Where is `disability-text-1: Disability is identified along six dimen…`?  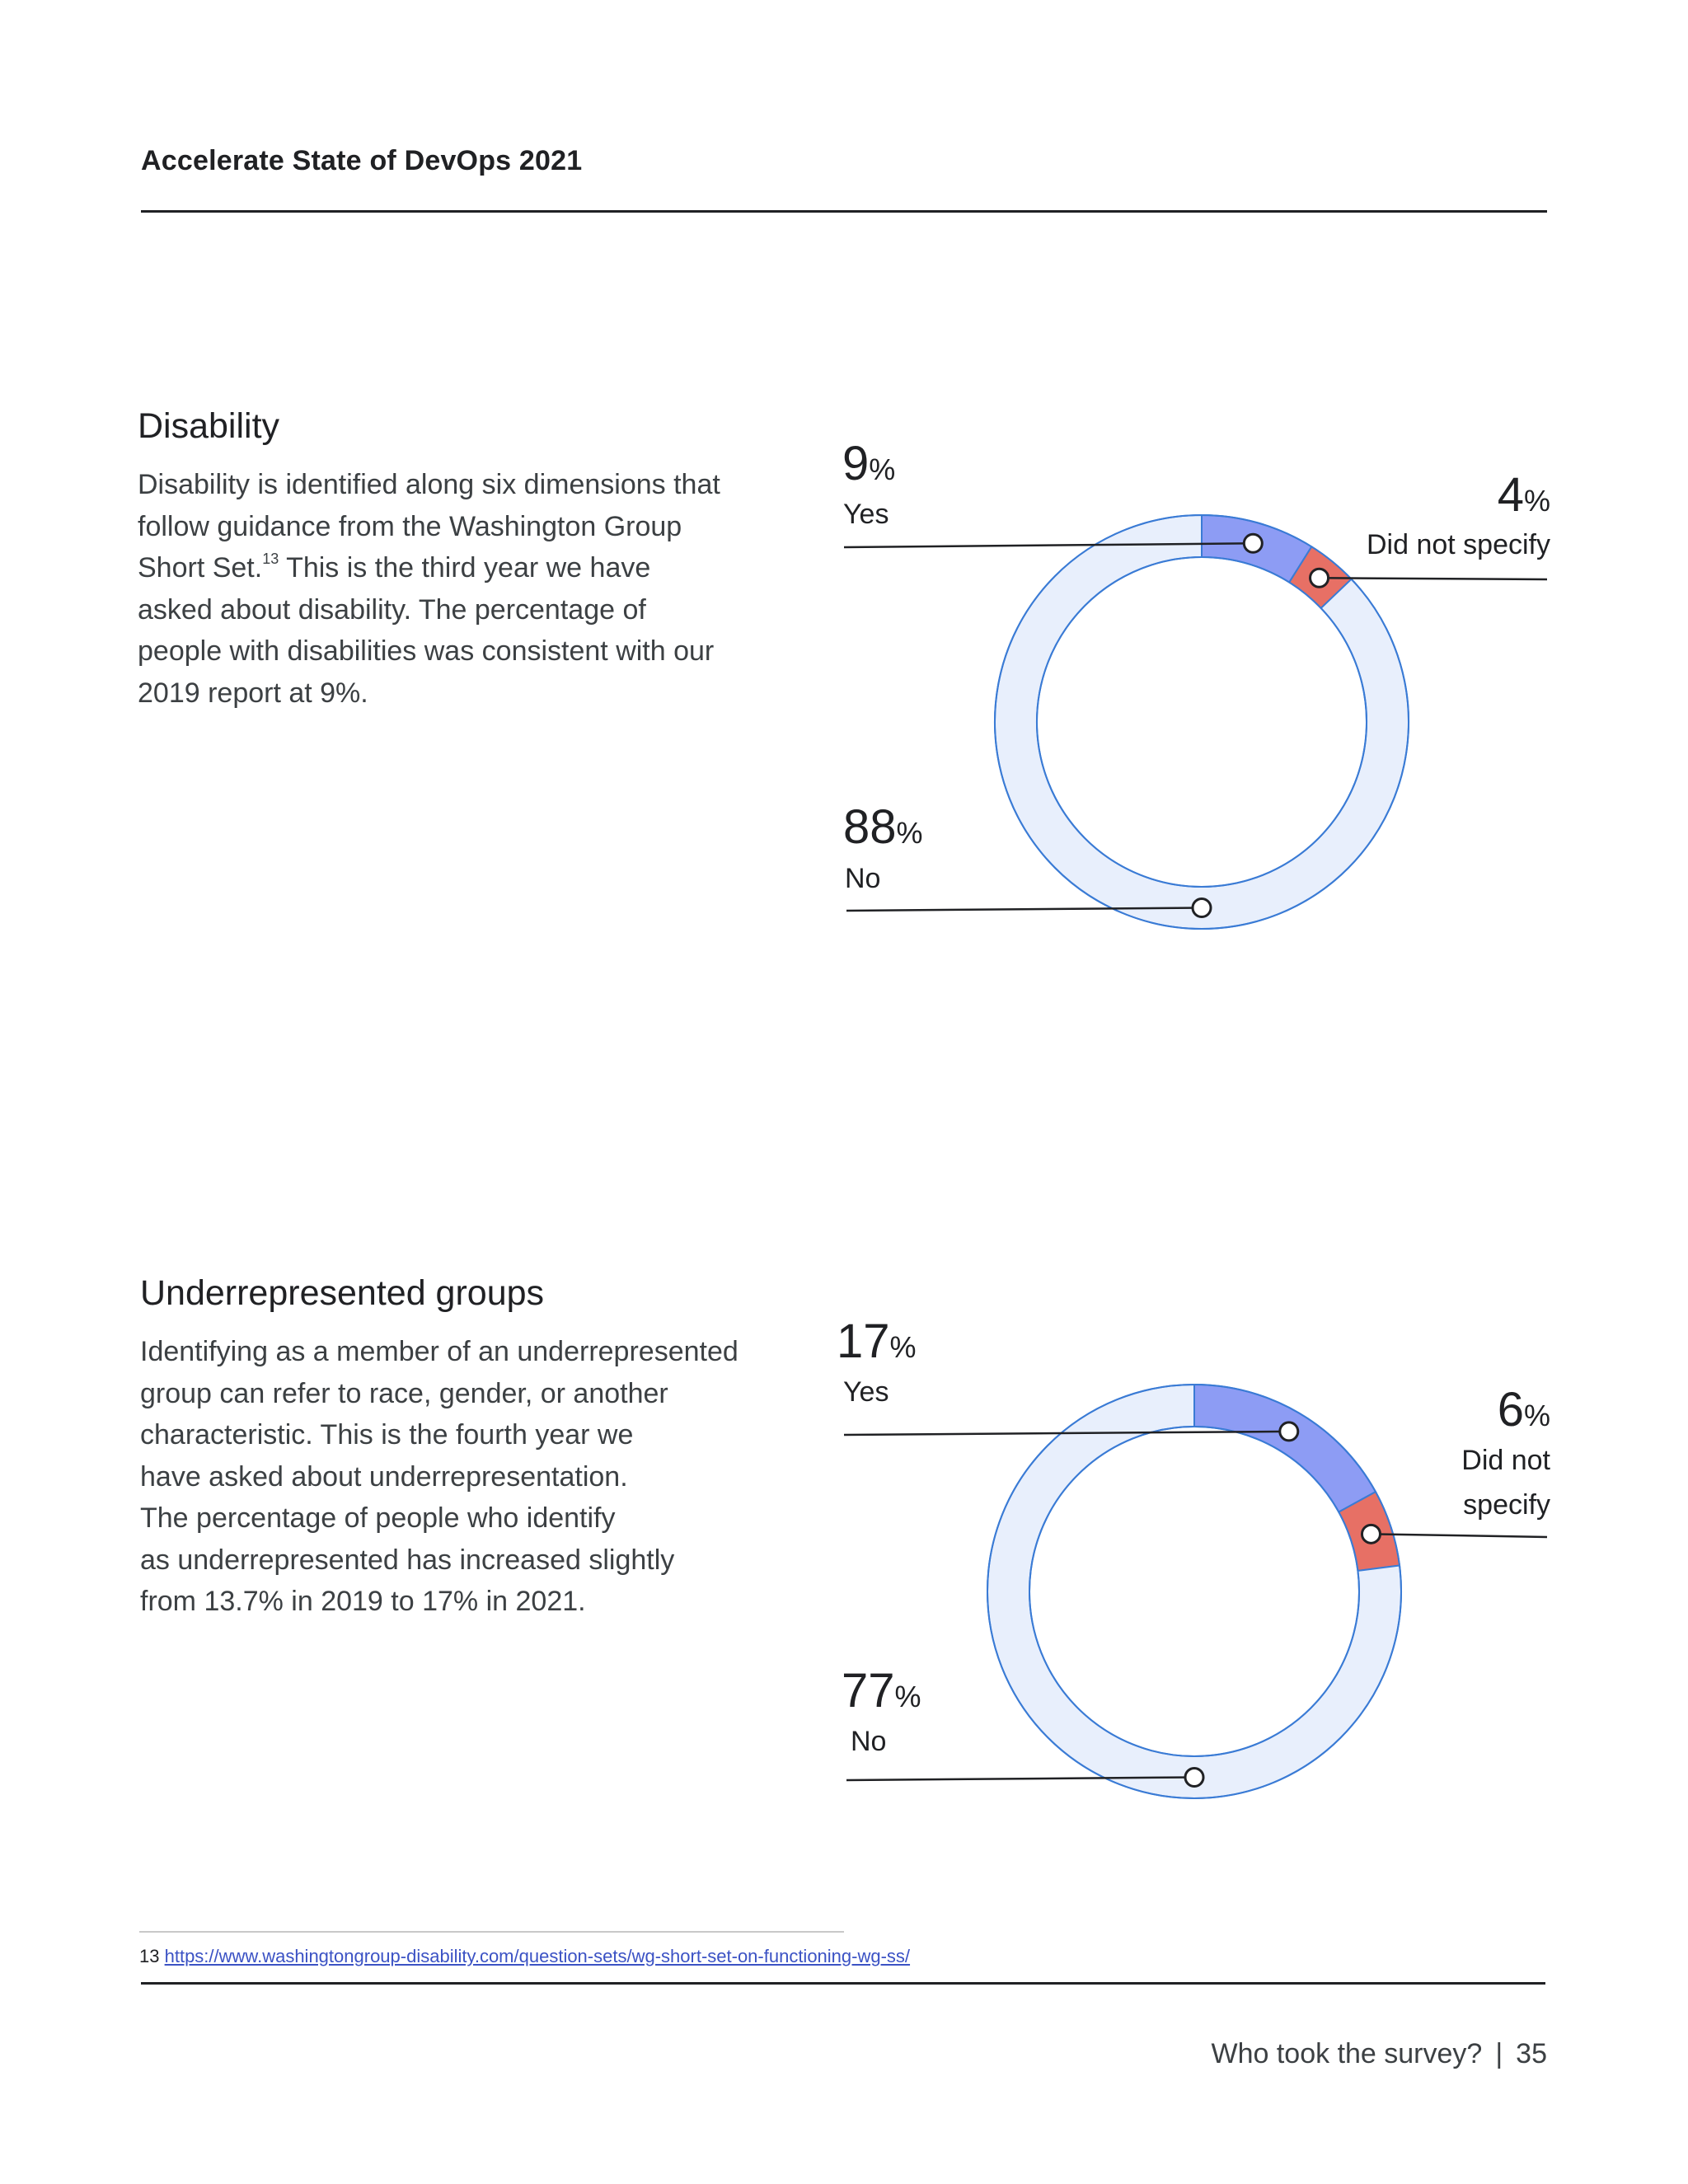
disability-text-1: Disability is identified along six dimen… is located at coordinates (429, 526).